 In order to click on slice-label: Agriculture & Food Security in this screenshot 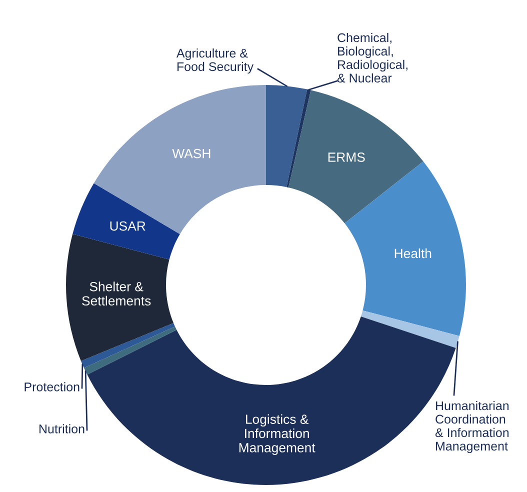, I will do `click(215, 61)`.